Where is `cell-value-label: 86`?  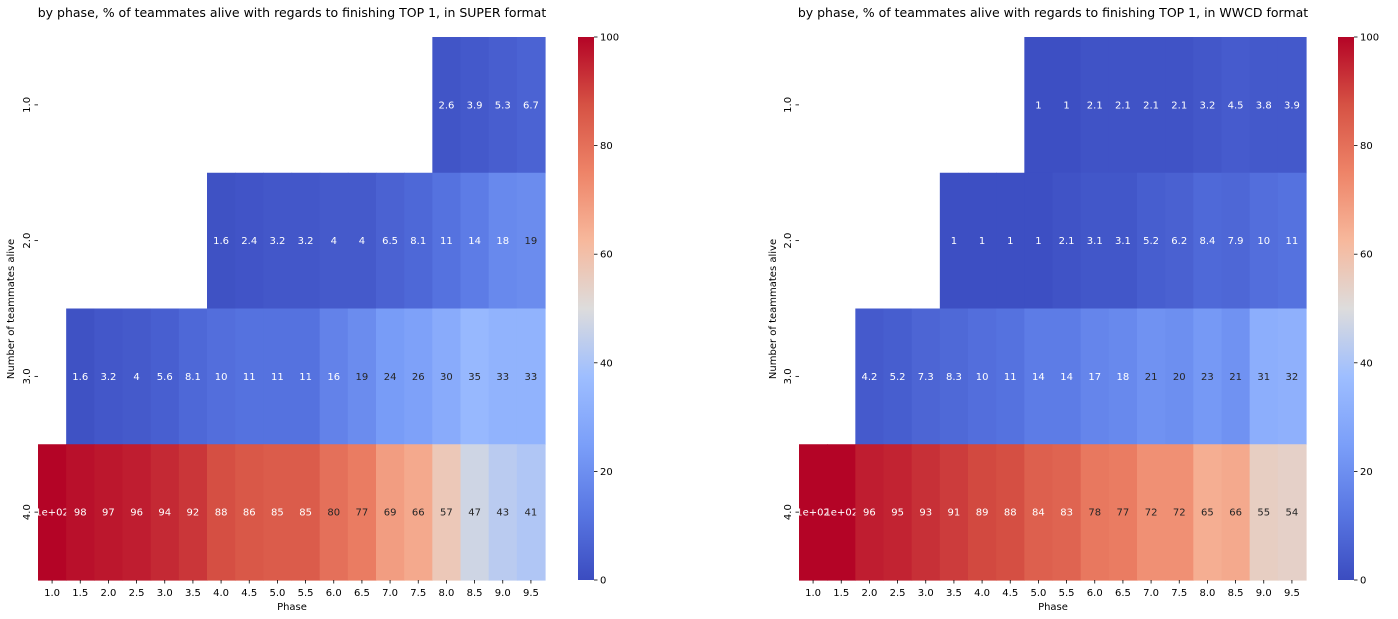 cell-value-label: 86 is located at coordinates (249, 513).